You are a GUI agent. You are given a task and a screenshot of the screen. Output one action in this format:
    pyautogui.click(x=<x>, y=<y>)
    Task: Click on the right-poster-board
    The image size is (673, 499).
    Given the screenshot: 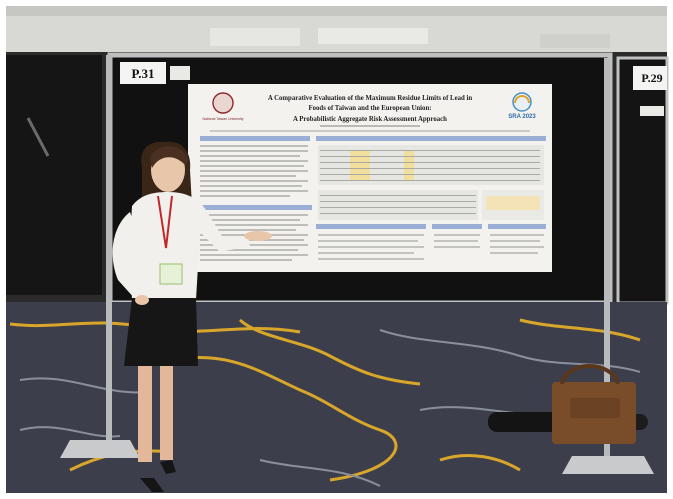 What is the action you would take?
    pyautogui.click(x=642, y=180)
    